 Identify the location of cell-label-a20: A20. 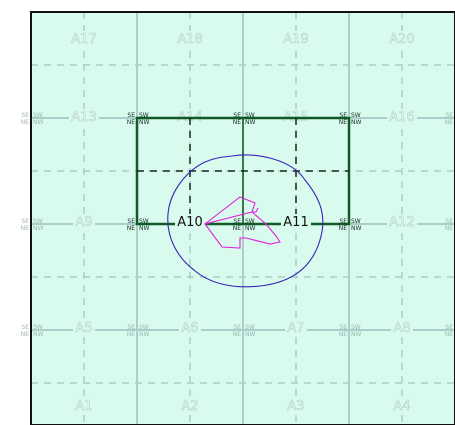
(401, 39).